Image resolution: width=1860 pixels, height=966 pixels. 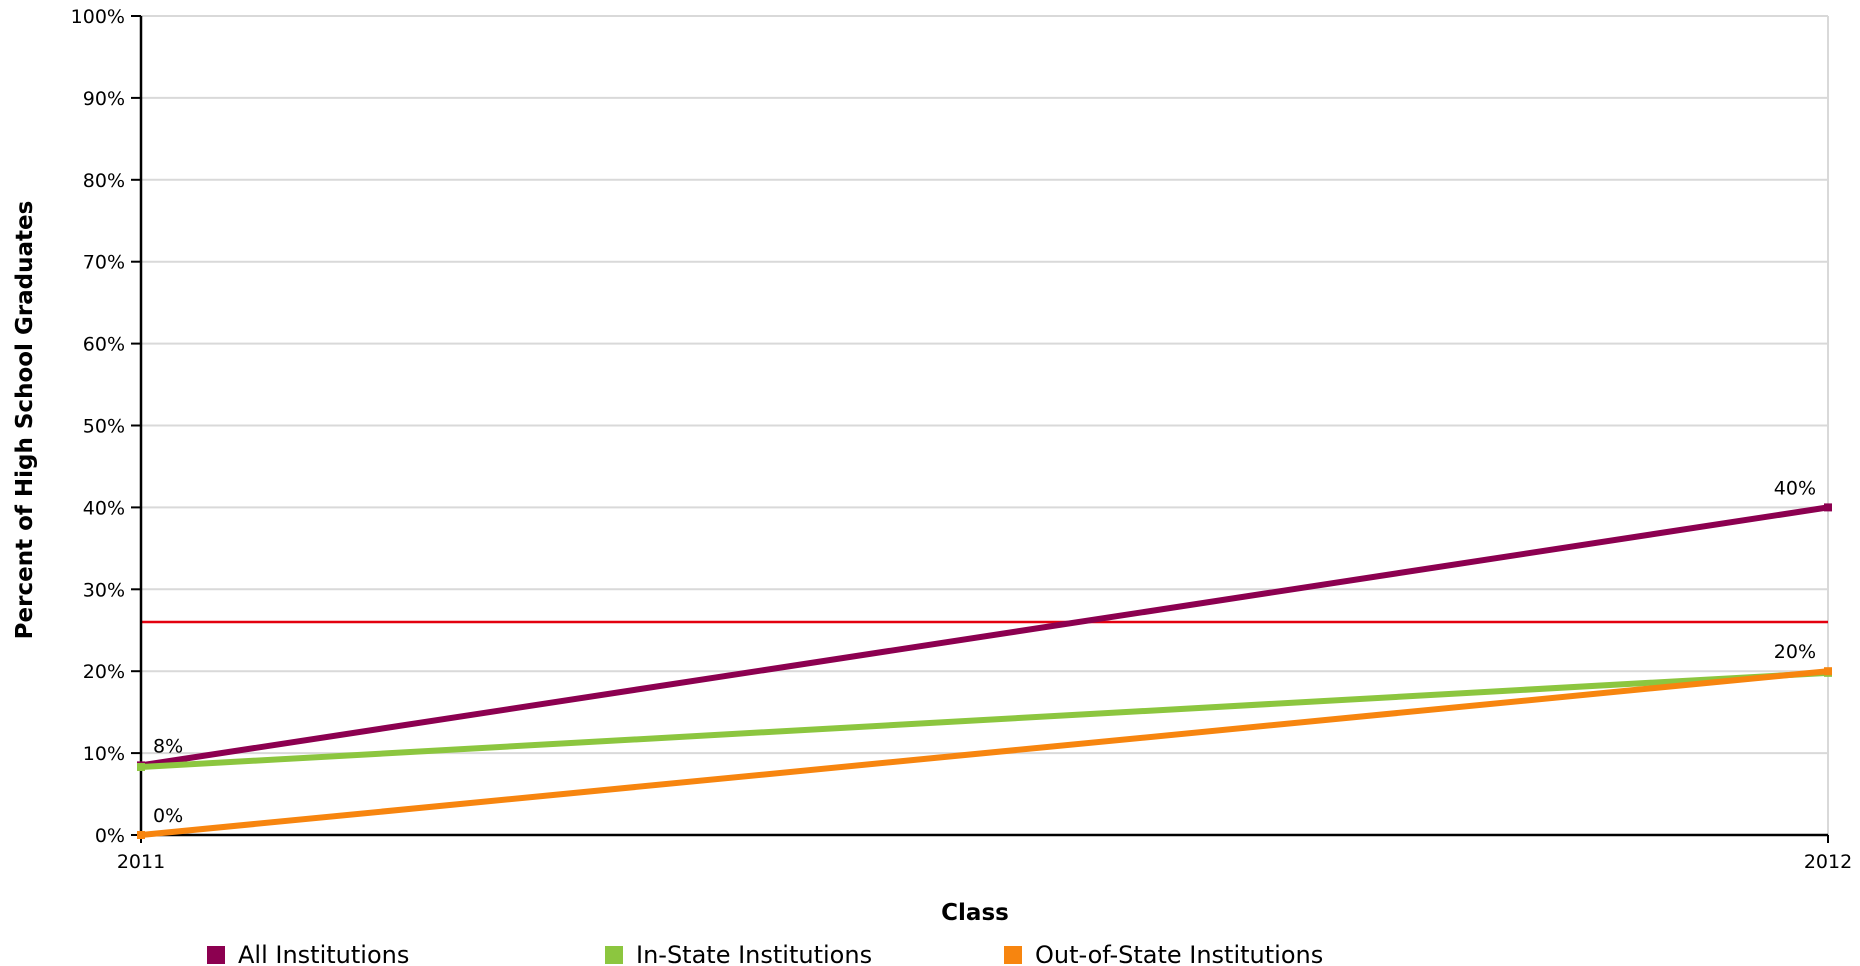 I want to click on legend-label: In-State Institutions, so click(x=754, y=953).